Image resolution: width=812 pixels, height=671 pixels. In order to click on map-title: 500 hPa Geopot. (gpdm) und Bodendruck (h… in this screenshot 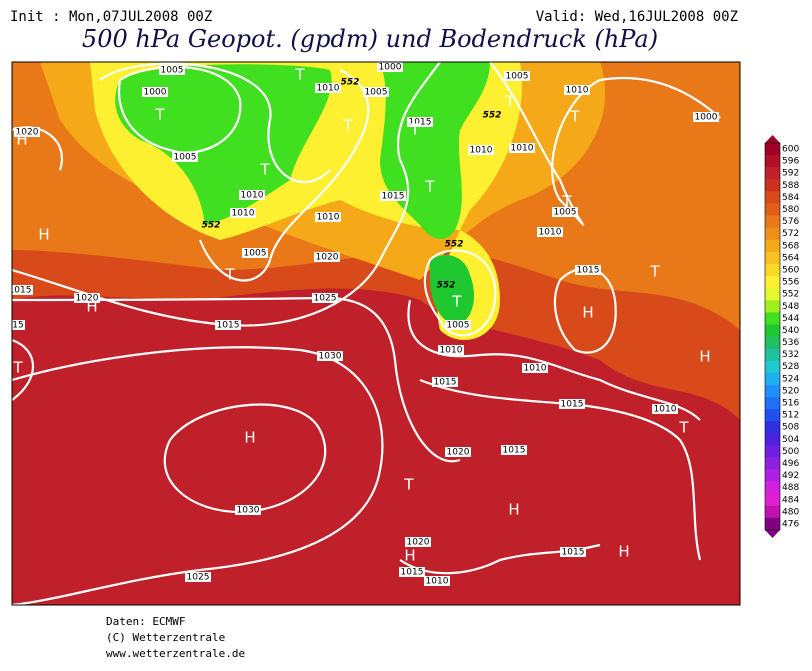, I will do `click(370, 39)`.